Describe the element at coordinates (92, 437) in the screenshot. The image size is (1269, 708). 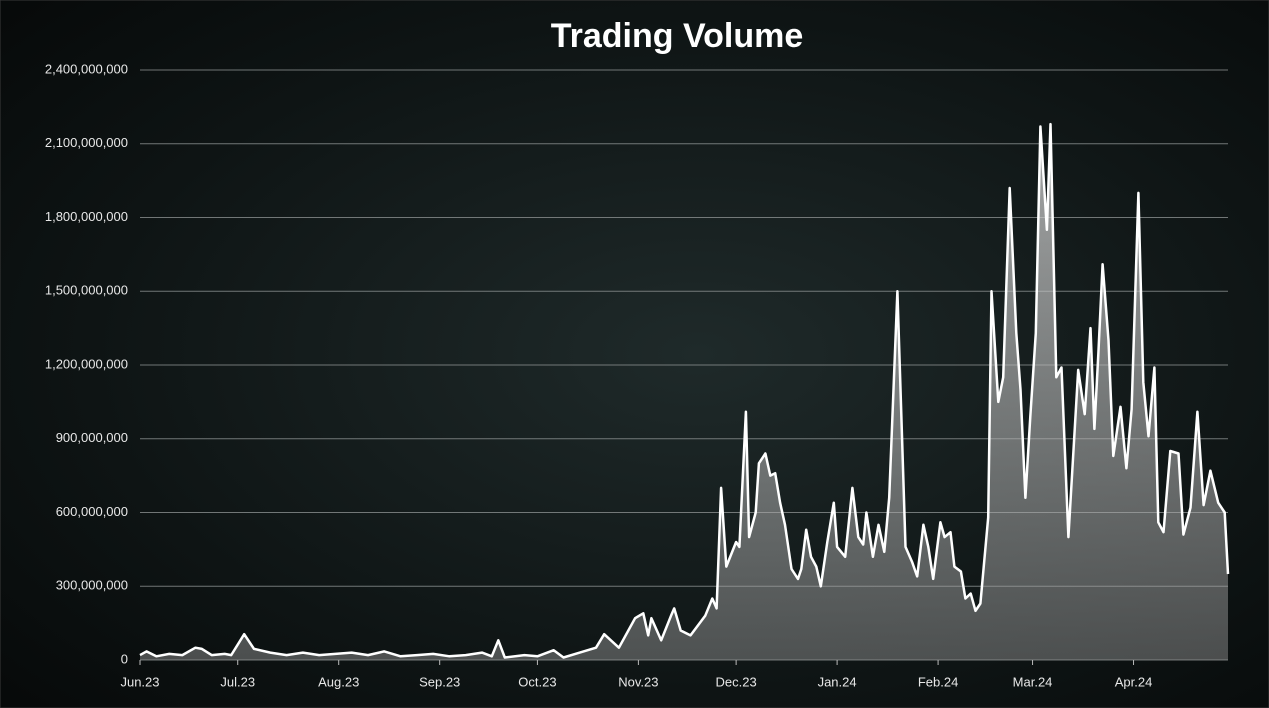
I see `y-tick-label: 900,000,000` at that location.